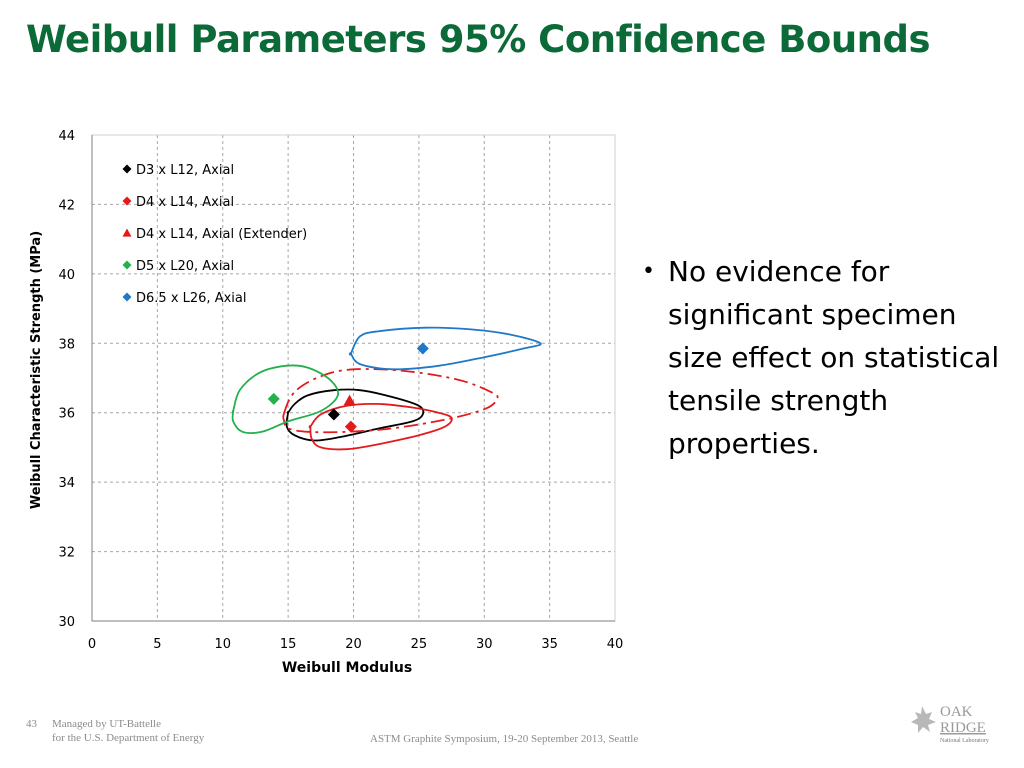 The image size is (1024, 768). I want to click on data-points, so click(348, 387).